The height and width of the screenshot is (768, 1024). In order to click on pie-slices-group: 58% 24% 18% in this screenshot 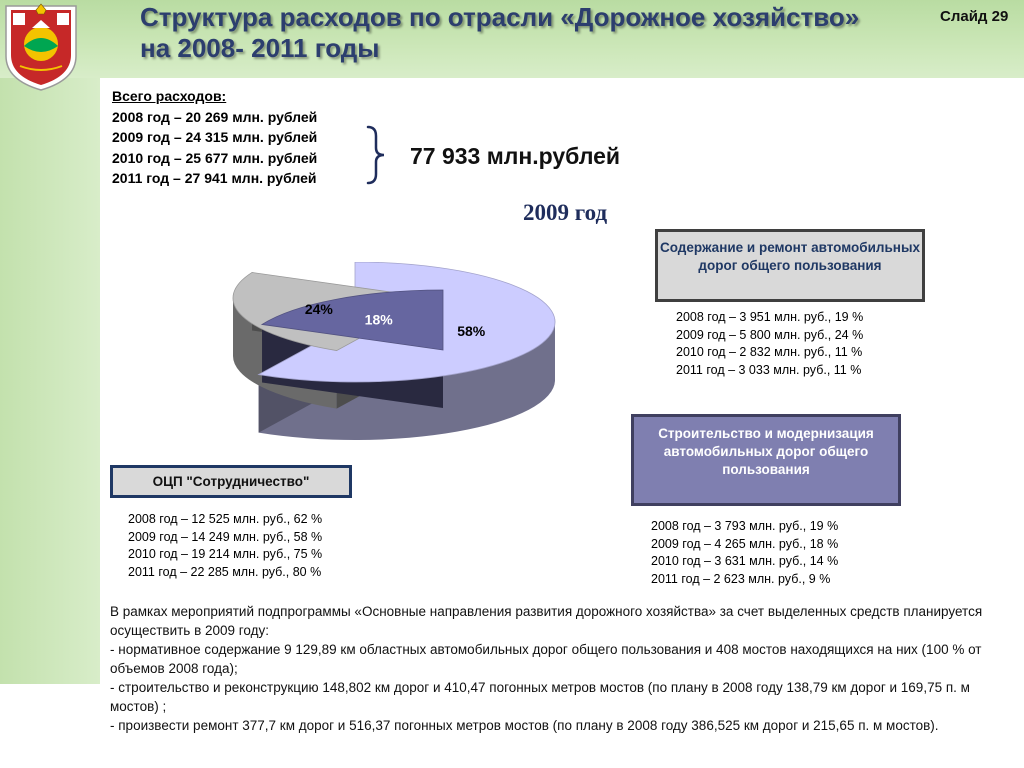, I will do `click(394, 351)`.